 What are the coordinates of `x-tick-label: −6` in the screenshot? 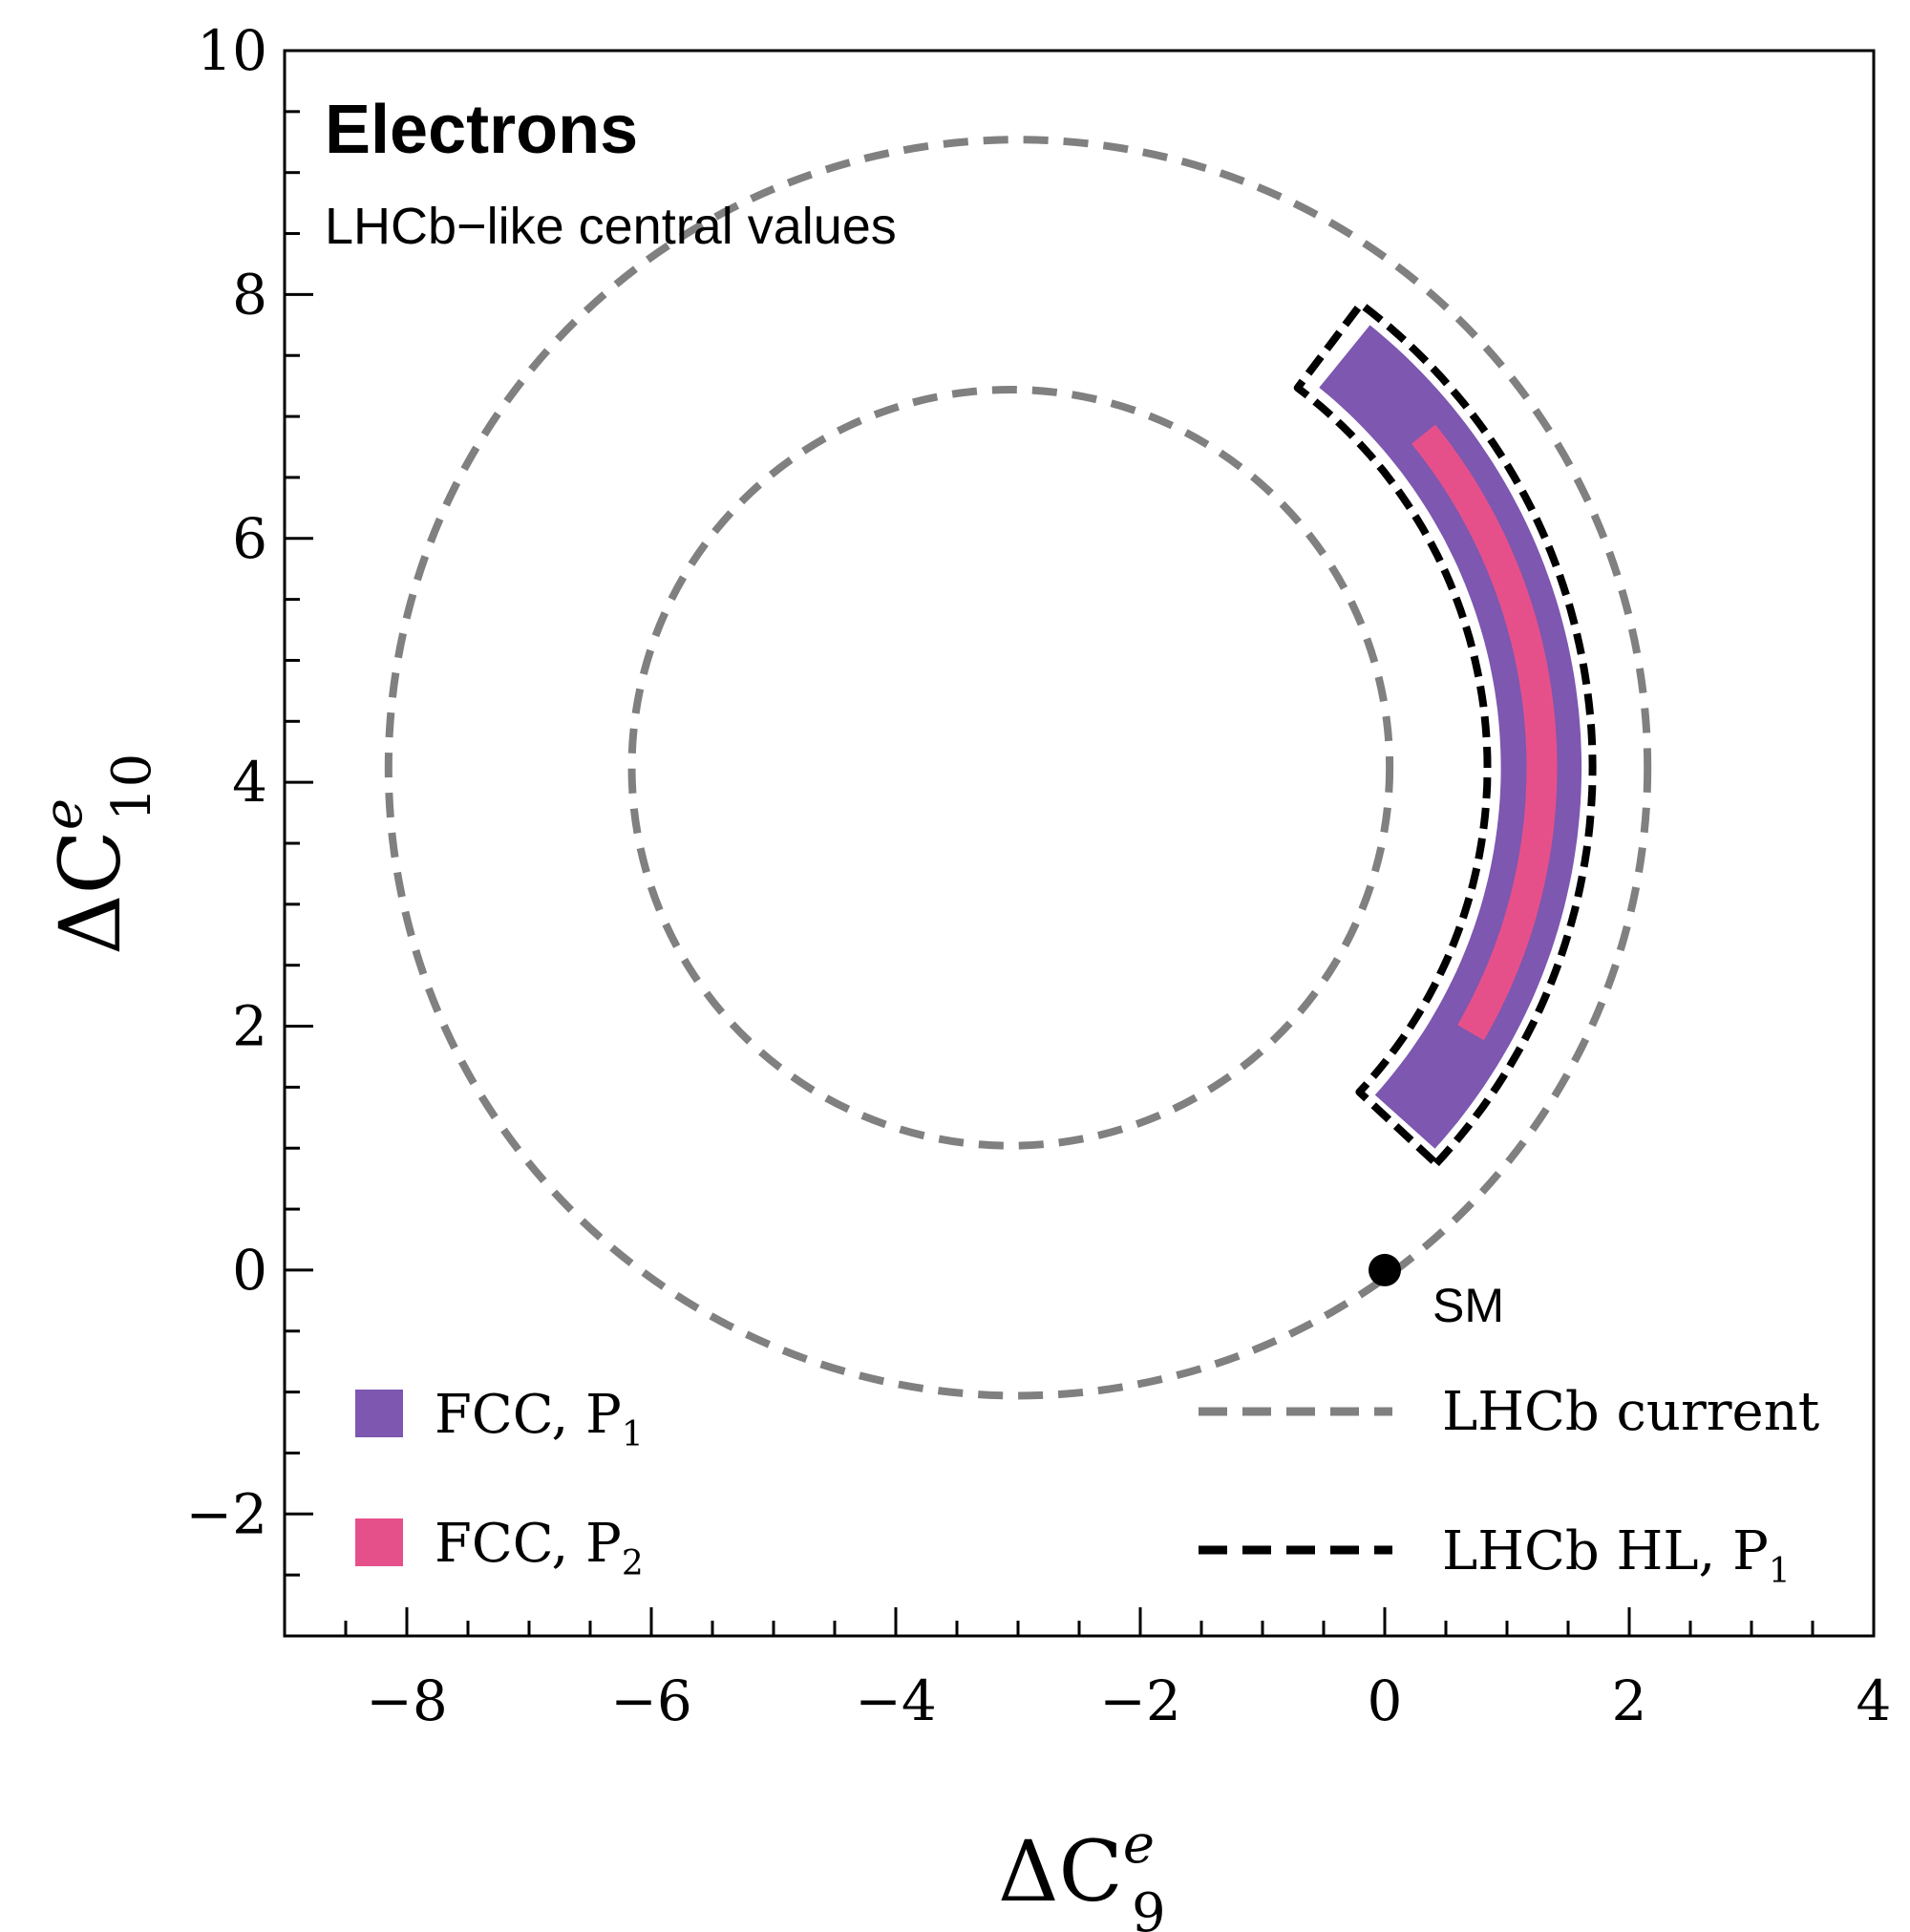 It's located at (651, 1700).